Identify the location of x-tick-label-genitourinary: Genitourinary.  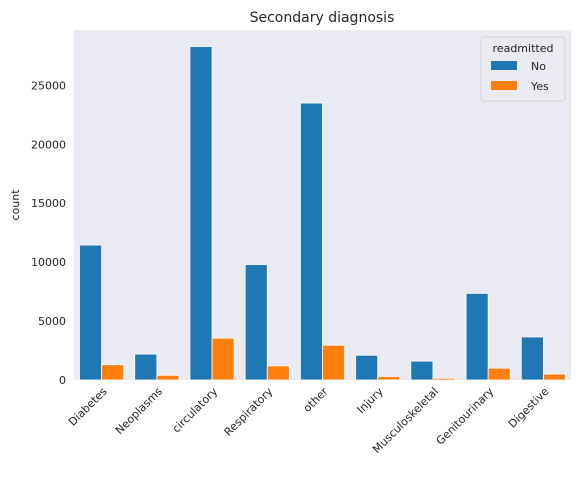
(465, 416).